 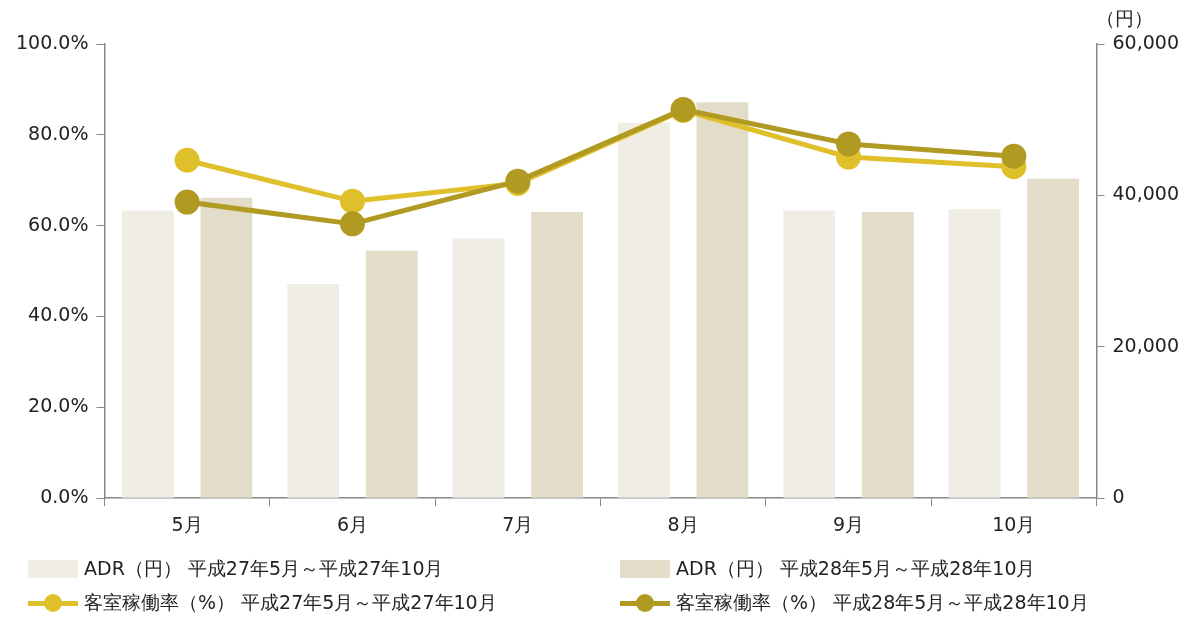 What do you see at coordinates (352, 523) in the screenshot?
I see `x-tick-label: 6月` at bounding box center [352, 523].